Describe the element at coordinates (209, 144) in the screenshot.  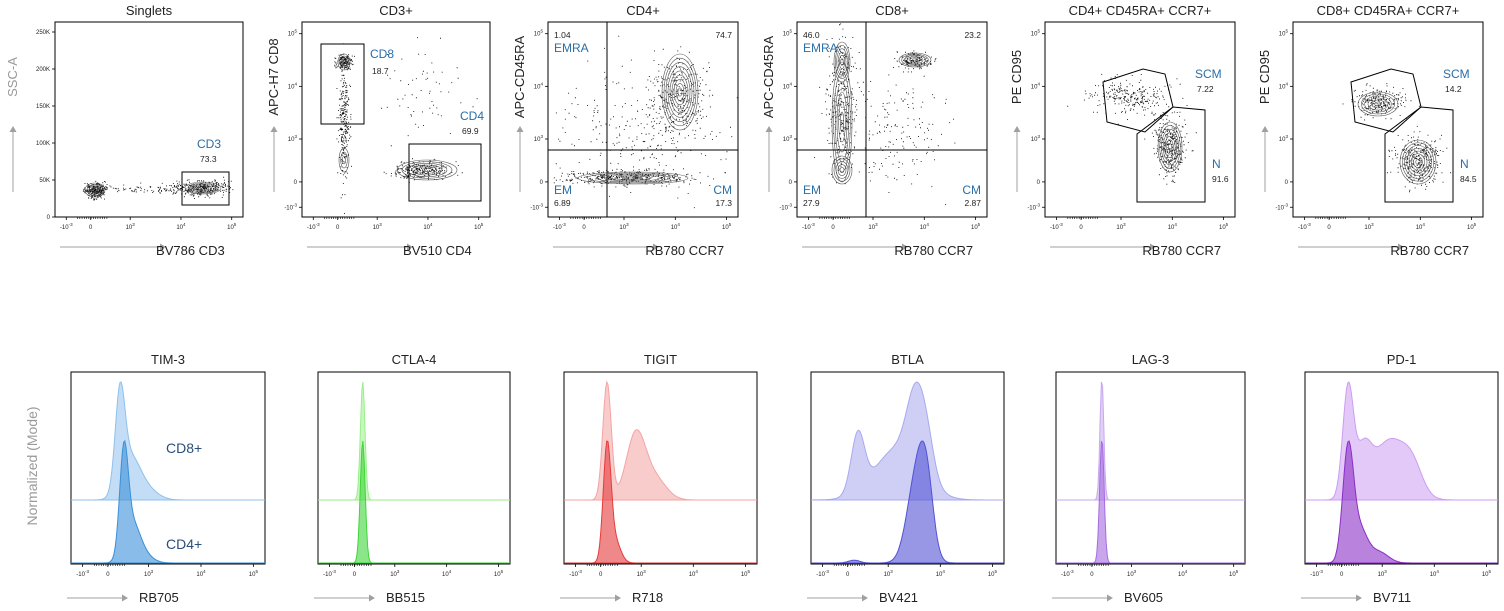
I see `gate-label: CD3` at that location.